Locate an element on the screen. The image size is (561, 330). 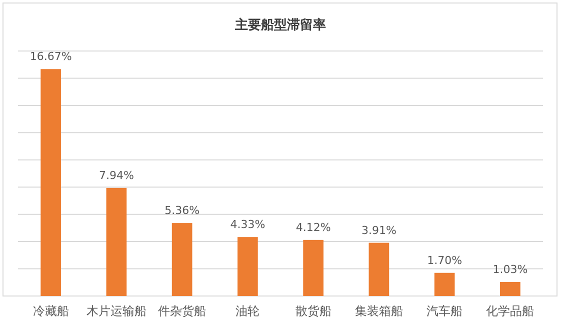
data-label: 1.70% is located at coordinates (444, 260).